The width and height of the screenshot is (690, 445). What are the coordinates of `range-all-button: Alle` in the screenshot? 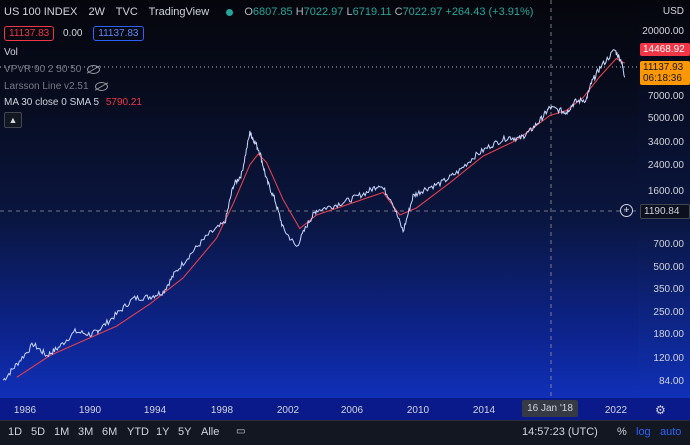 It's located at (210, 432).